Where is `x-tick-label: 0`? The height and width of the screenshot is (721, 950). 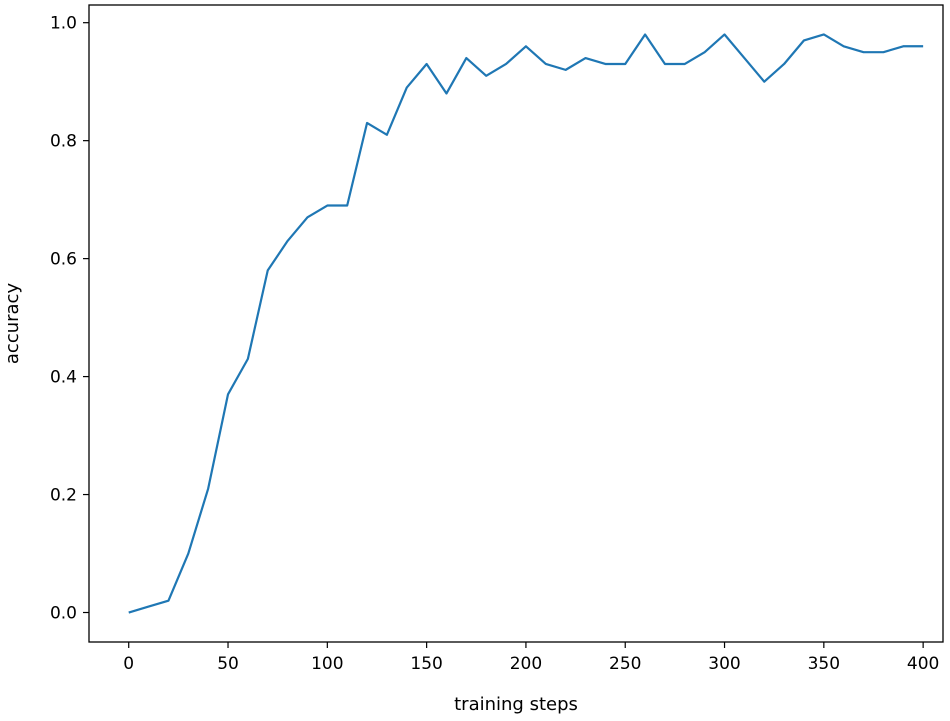
x-tick-label: 0 is located at coordinates (128, 664).